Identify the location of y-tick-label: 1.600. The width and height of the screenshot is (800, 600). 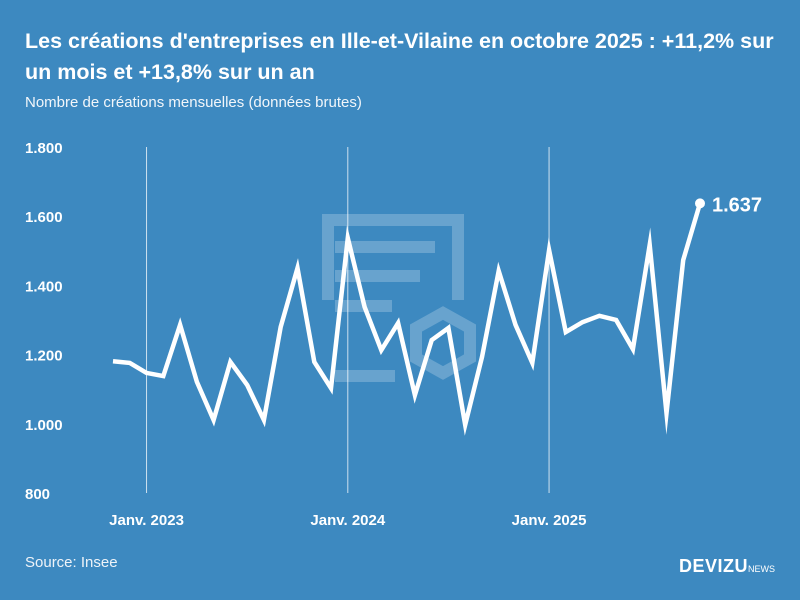
(44, 217).